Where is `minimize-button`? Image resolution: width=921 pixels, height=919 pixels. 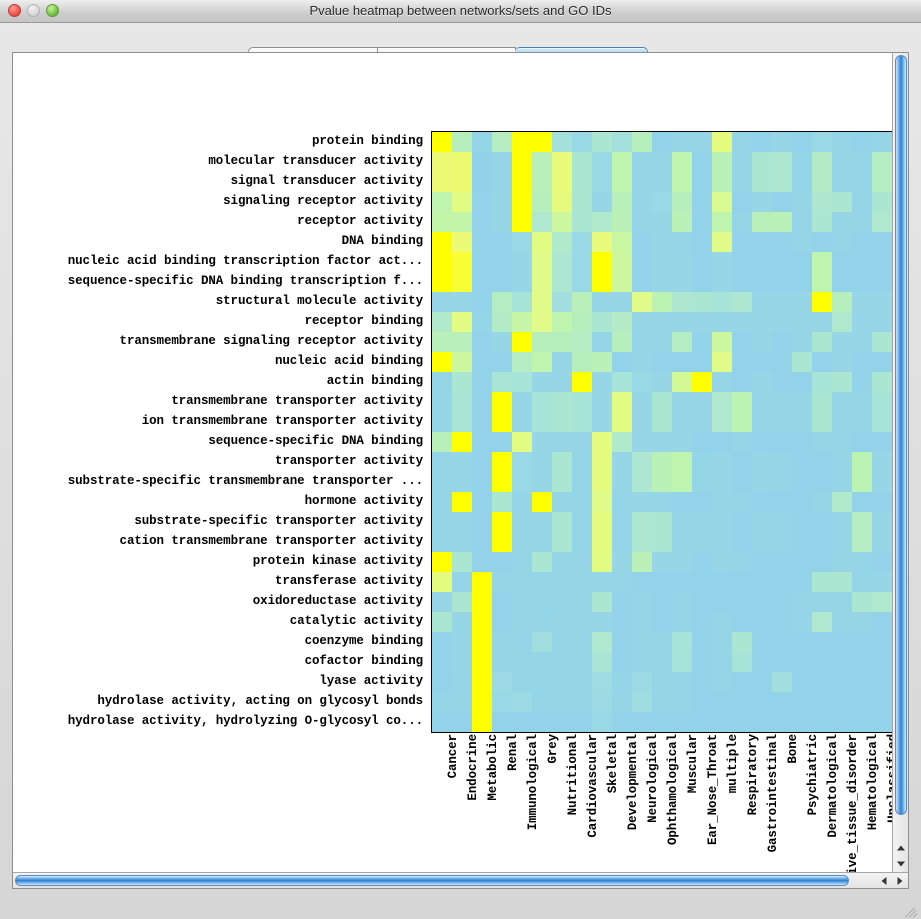 minimize-button is located at coordinates (33, 10).